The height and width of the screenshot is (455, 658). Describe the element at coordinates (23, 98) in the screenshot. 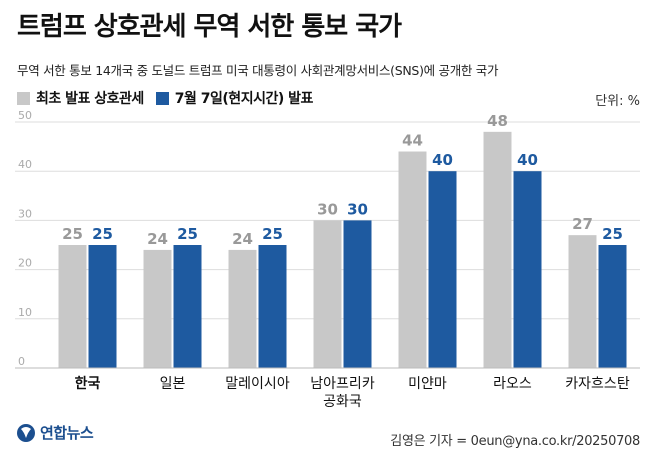

I see `legend-swatch-series1` at that location.